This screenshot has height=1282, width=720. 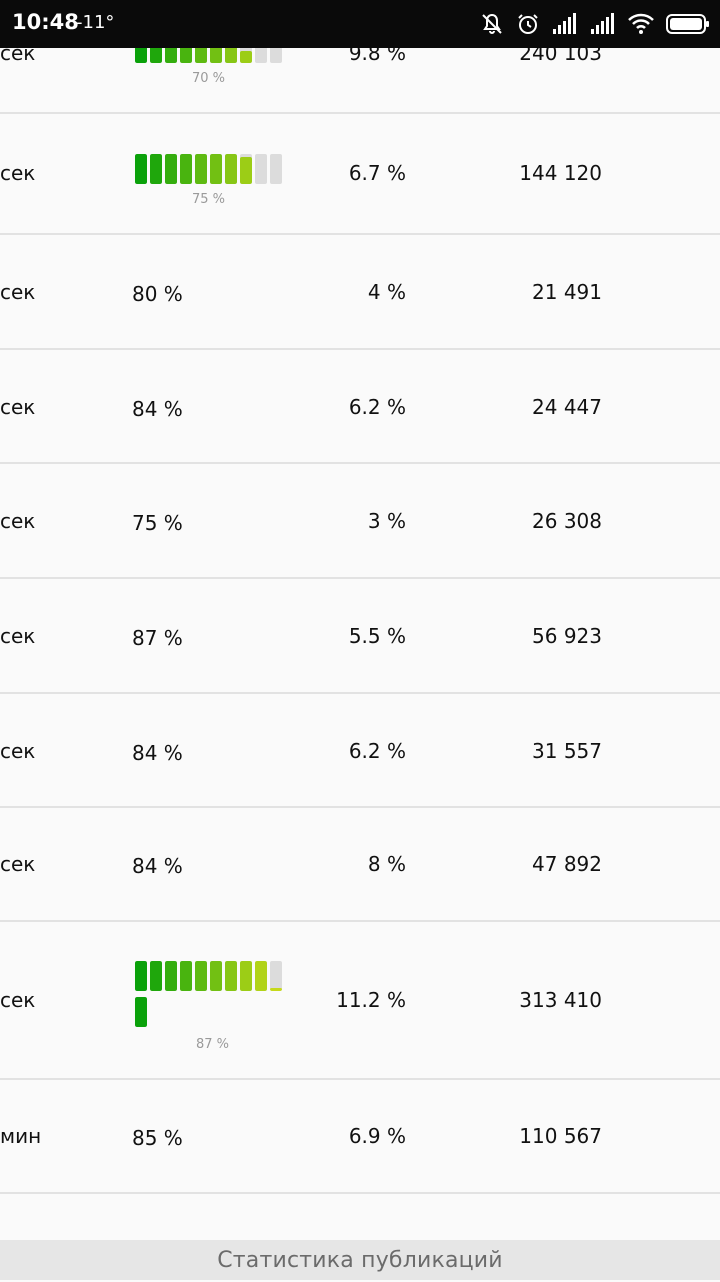 I want to click on alarm-clock-icon, so click(x=528, y=24).